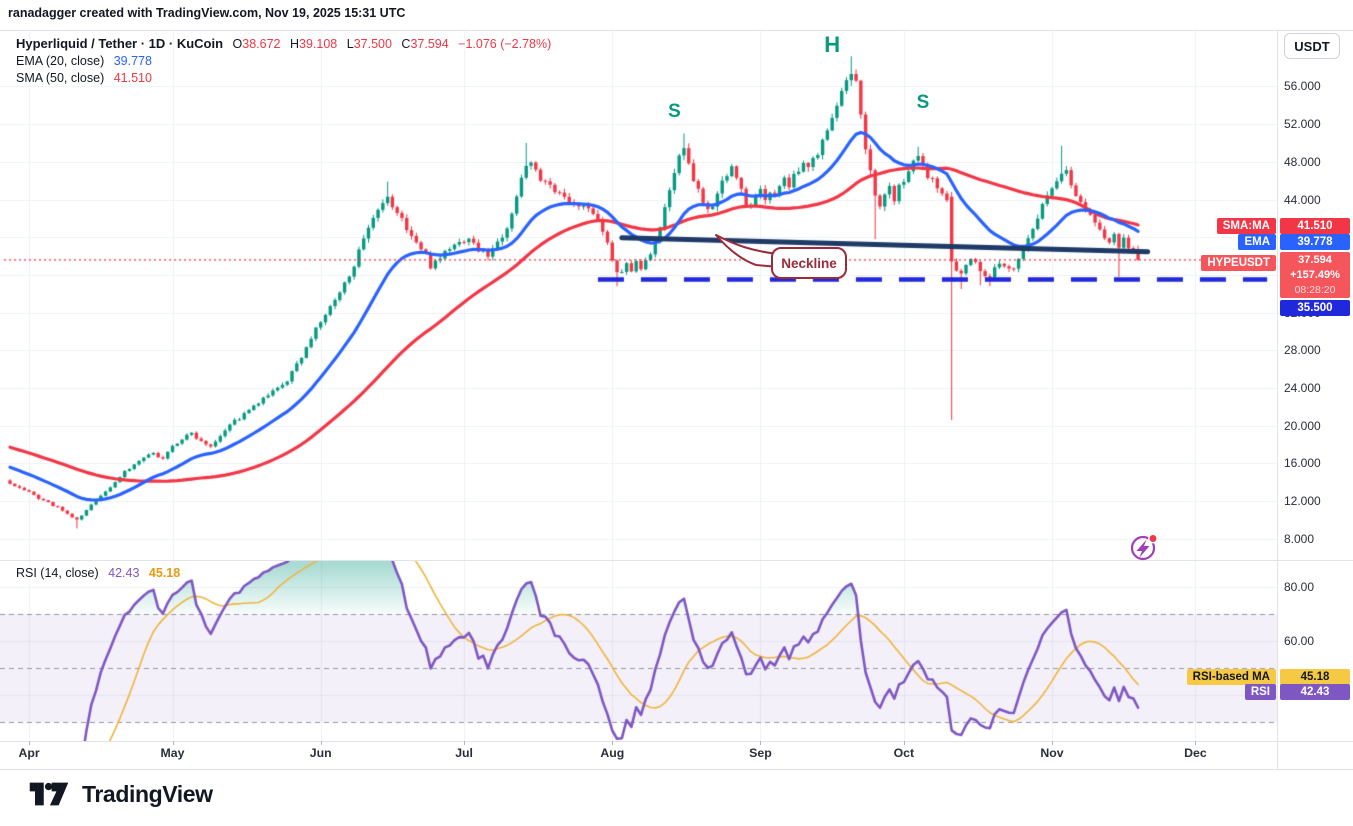  What do you see at coordinates (1302, 463) in the screenshot?
I see `price-tick-label: 16.000` at bounding box center [1302, 463].